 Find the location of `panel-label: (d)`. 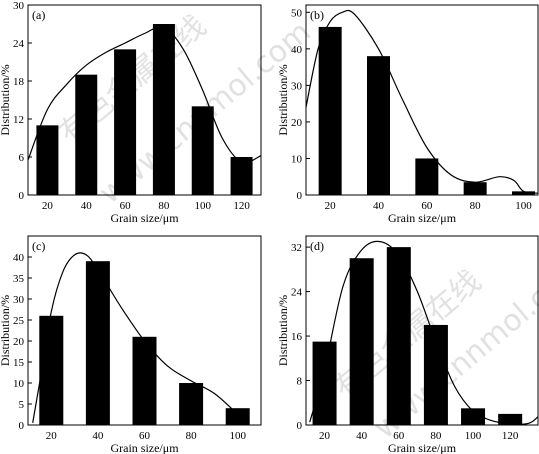

panel-label: (d) is located at coordinates (317, 246).